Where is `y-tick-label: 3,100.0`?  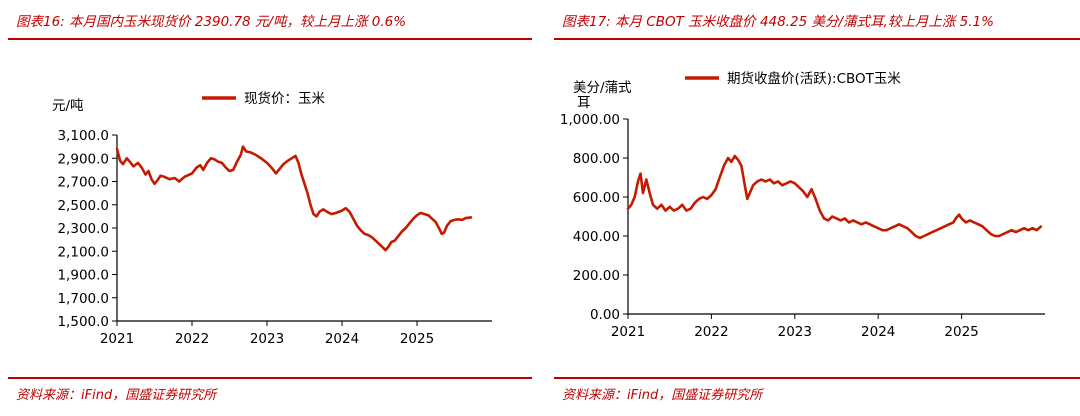 y-tick-label: 3,100.0 is located at coordinates (83, 136).